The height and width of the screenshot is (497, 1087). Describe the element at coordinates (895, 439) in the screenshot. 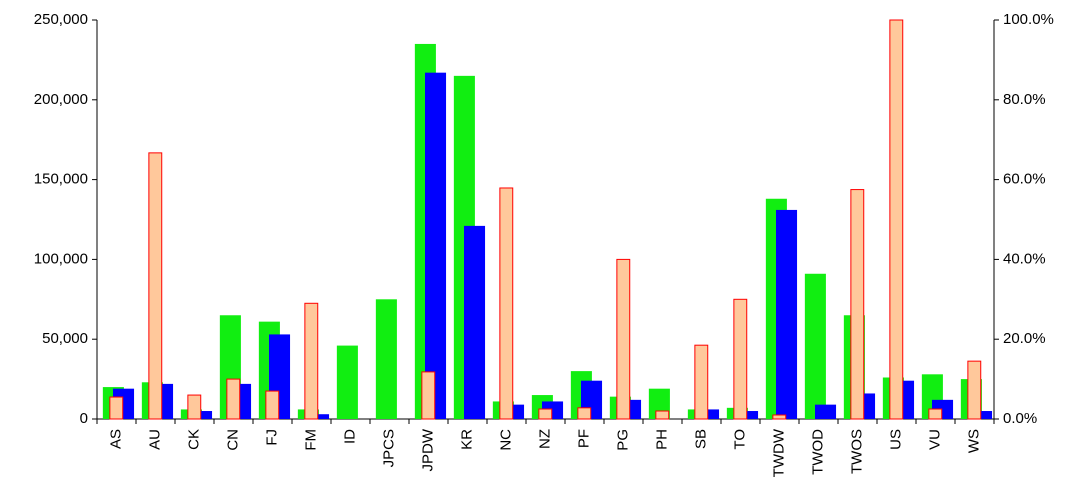

I see `x-tick-label: US` at that location.